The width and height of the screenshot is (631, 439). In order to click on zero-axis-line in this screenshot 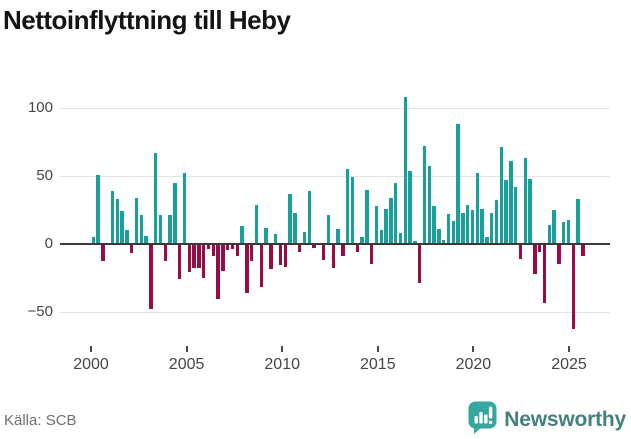, I will do `click(335, 244)`.